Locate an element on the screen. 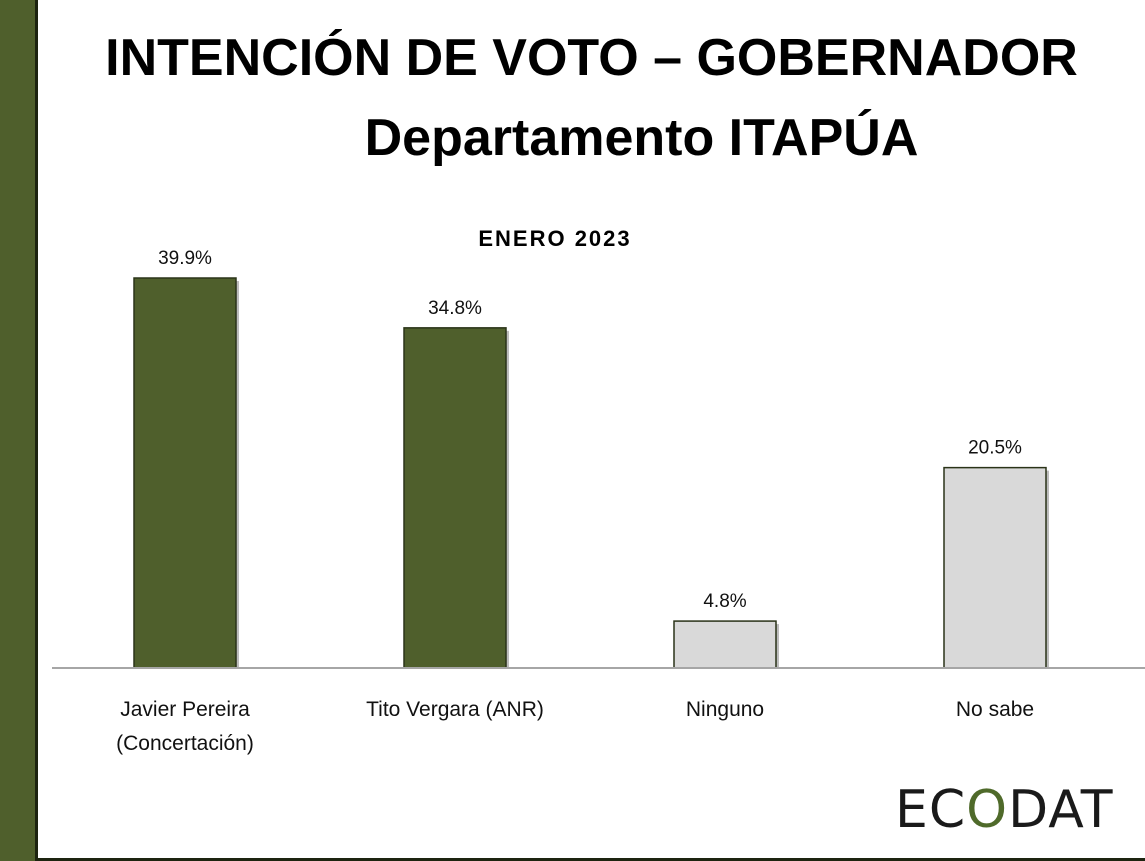  data-label: 20.5% is located at coordinates (995, 448).